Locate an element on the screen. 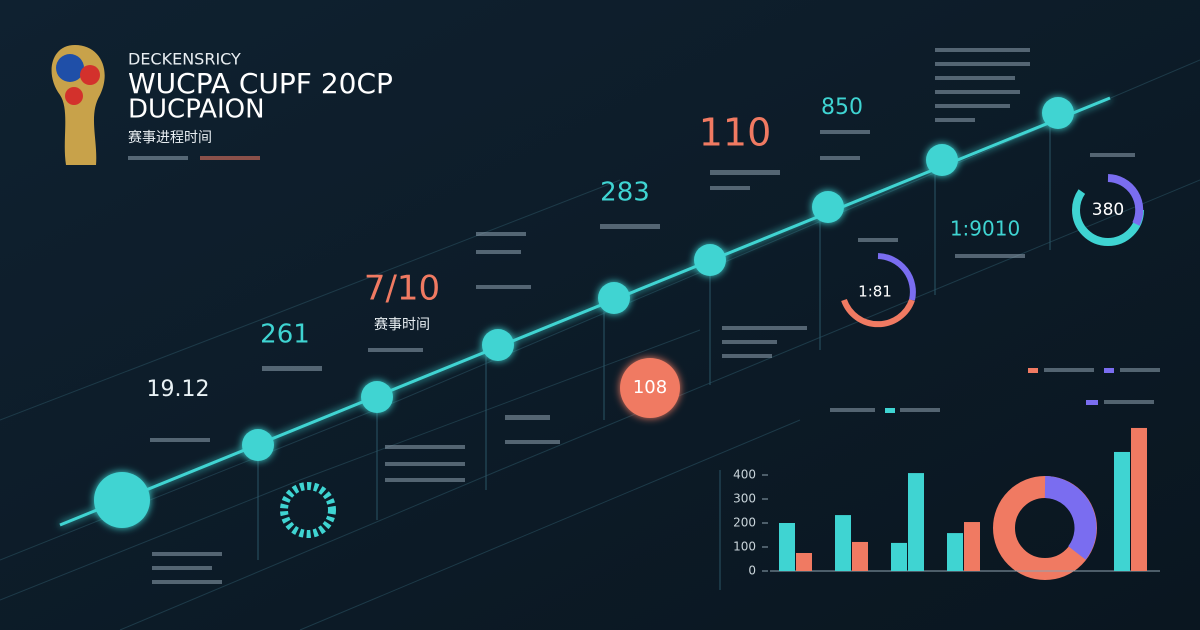  stat-value: 850 is located at coordinates (842, 107).